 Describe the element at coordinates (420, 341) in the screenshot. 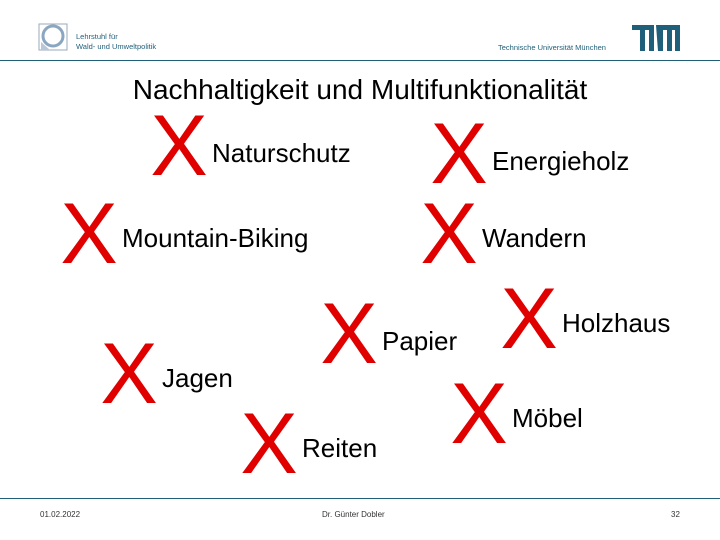

I see `item-label: Papier` at that location.